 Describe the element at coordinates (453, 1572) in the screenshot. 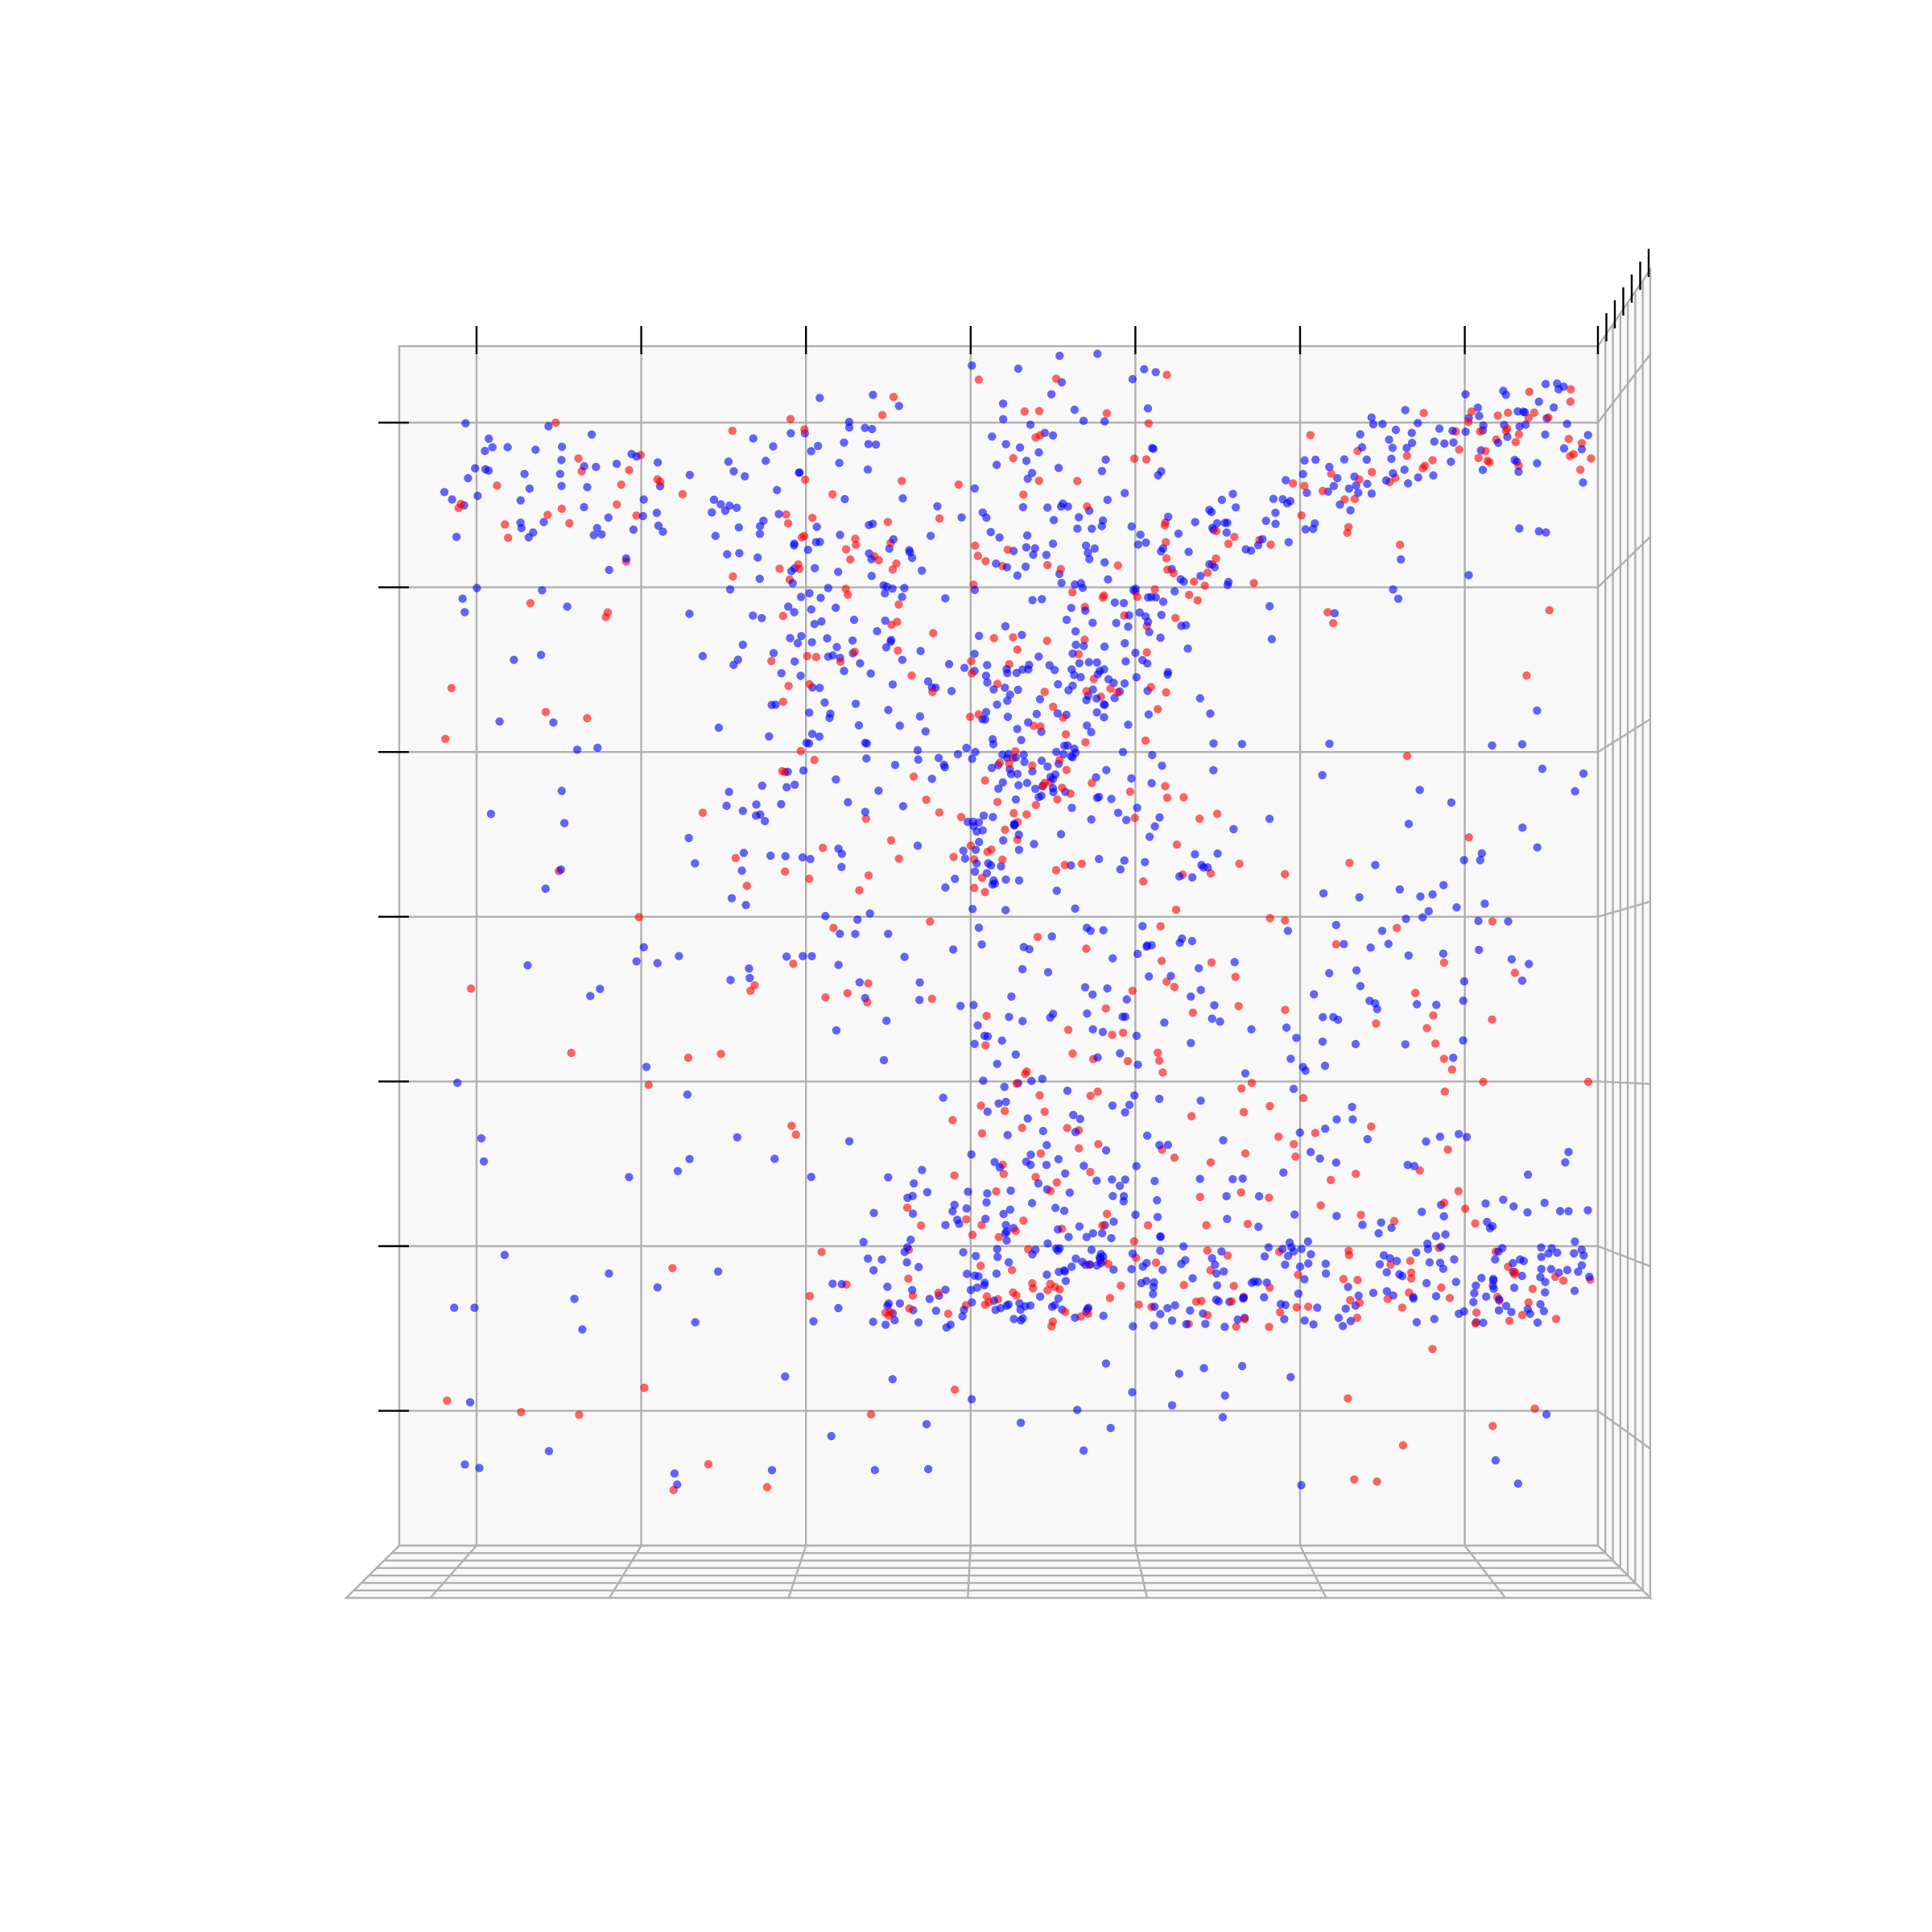

I see `x-floor-gridline` at that location.